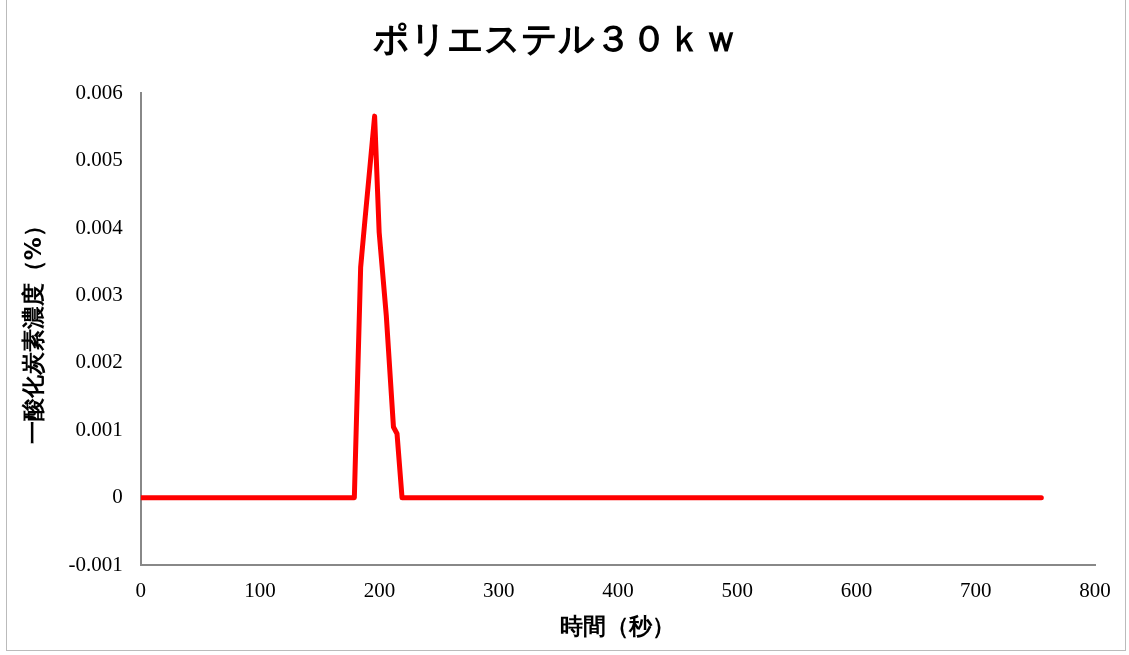  I want to click on x-tick-label: 500, so click(737, 590).